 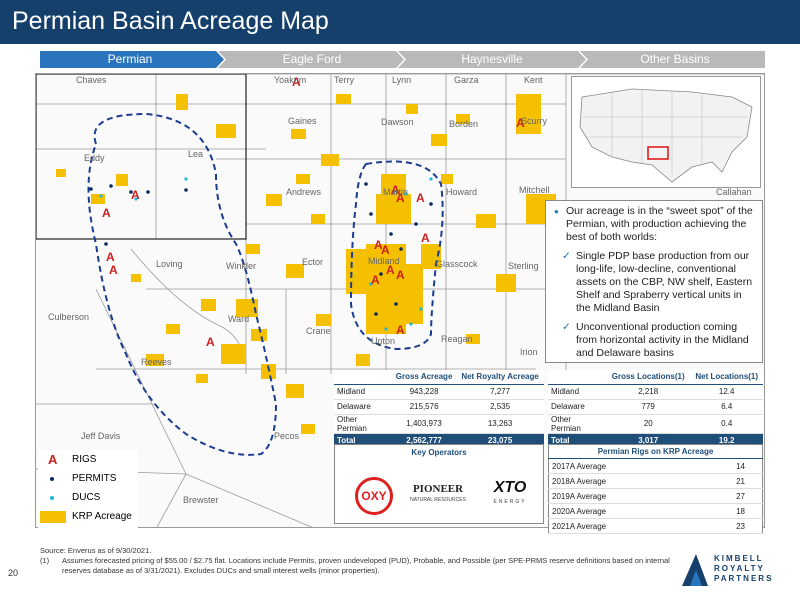 I want to click on cell: 1,403,973, so click(x=424, y=424).